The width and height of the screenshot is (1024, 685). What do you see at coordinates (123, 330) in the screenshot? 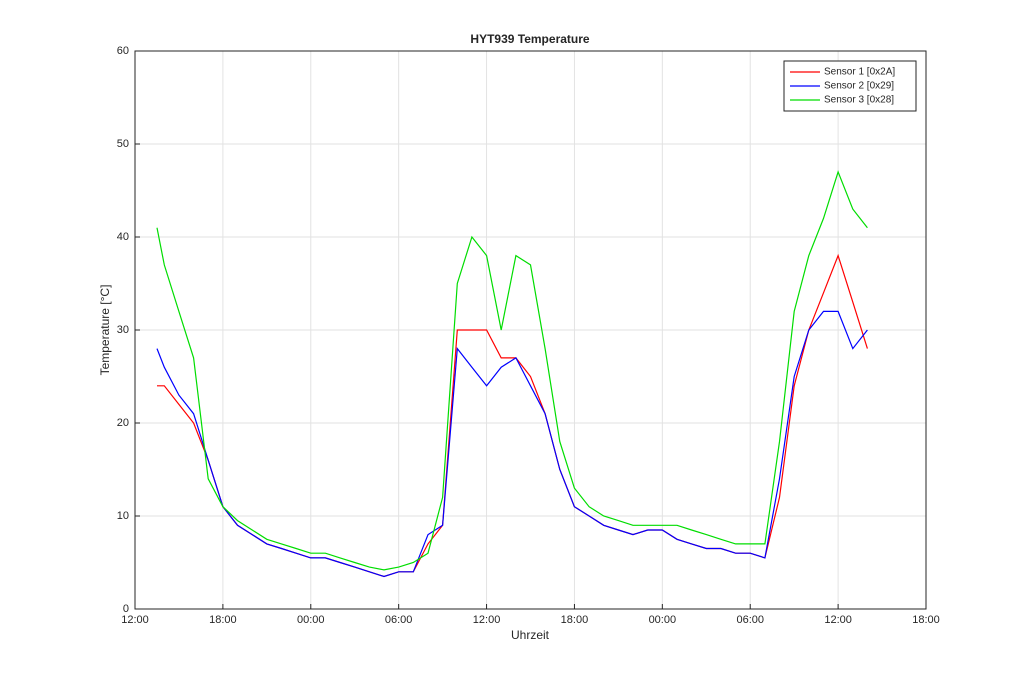
I see `y-tick-label: 30` at bounding box center [123, 330].